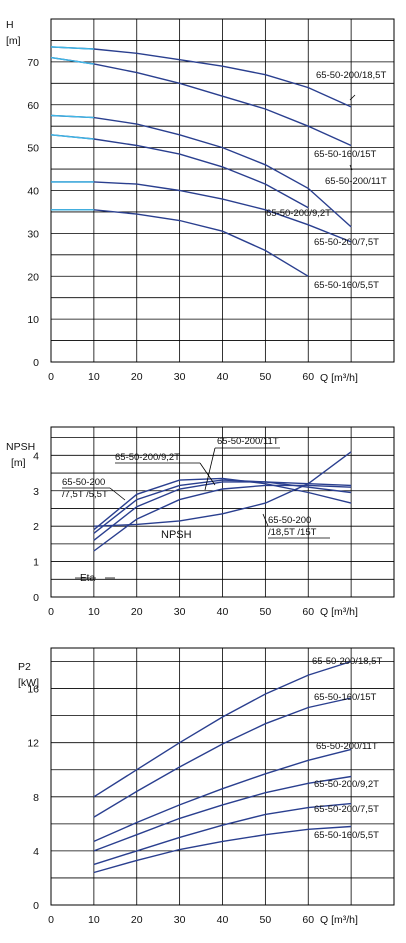 The width and height of the screenshot is (406, 943). Describe the element at coordinates (33, 277) in the screenshot. I see `y-tick-label: 20` at that location.